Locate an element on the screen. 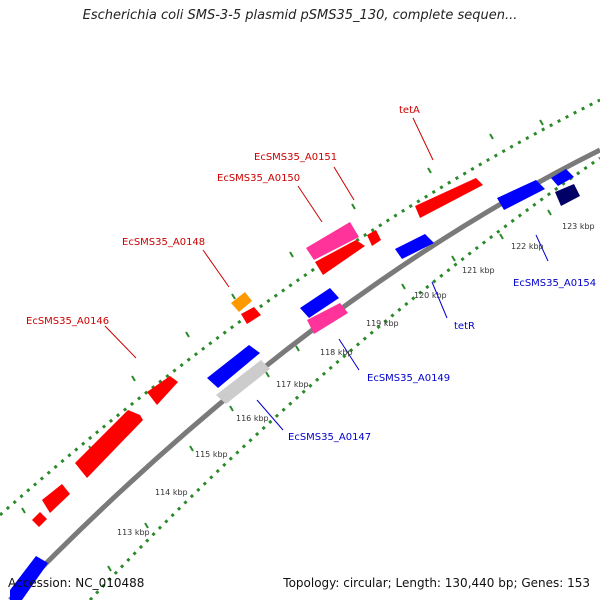 The height and width of the screenshot is (600, 600). gene-label-a0151: EcSMS35_A0151 is located at coordinates (295, 157).